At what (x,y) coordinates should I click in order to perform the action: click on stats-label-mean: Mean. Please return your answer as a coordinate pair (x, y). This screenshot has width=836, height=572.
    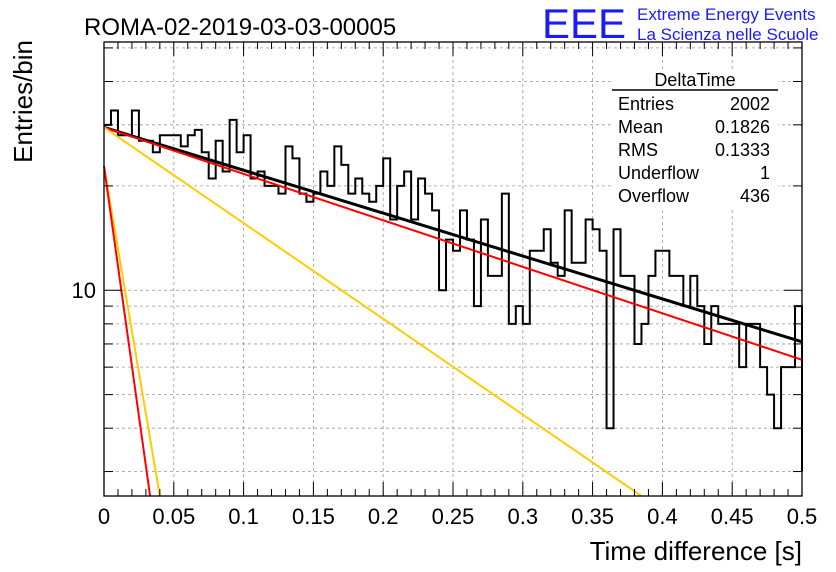
    Looking at the image, I should click on (640, 127).